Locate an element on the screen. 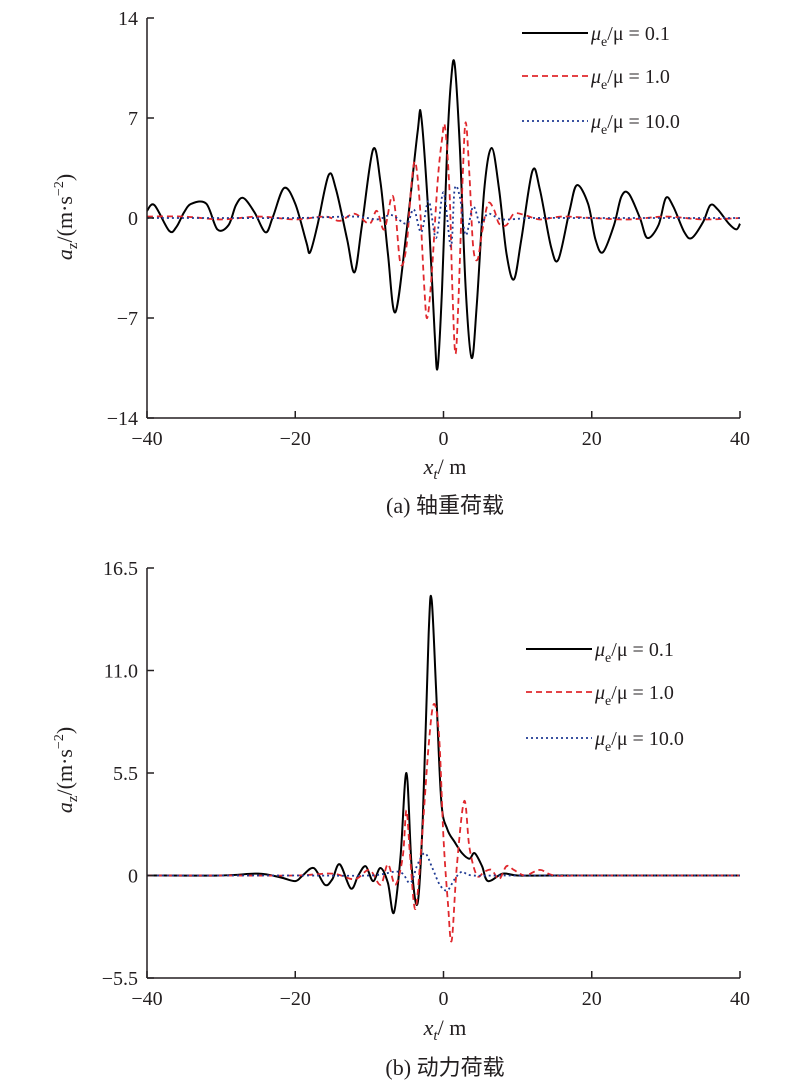 The height and width of the screenshot is (1088, 800). y-tick-label: 7 is located at coordinates (133, 119).